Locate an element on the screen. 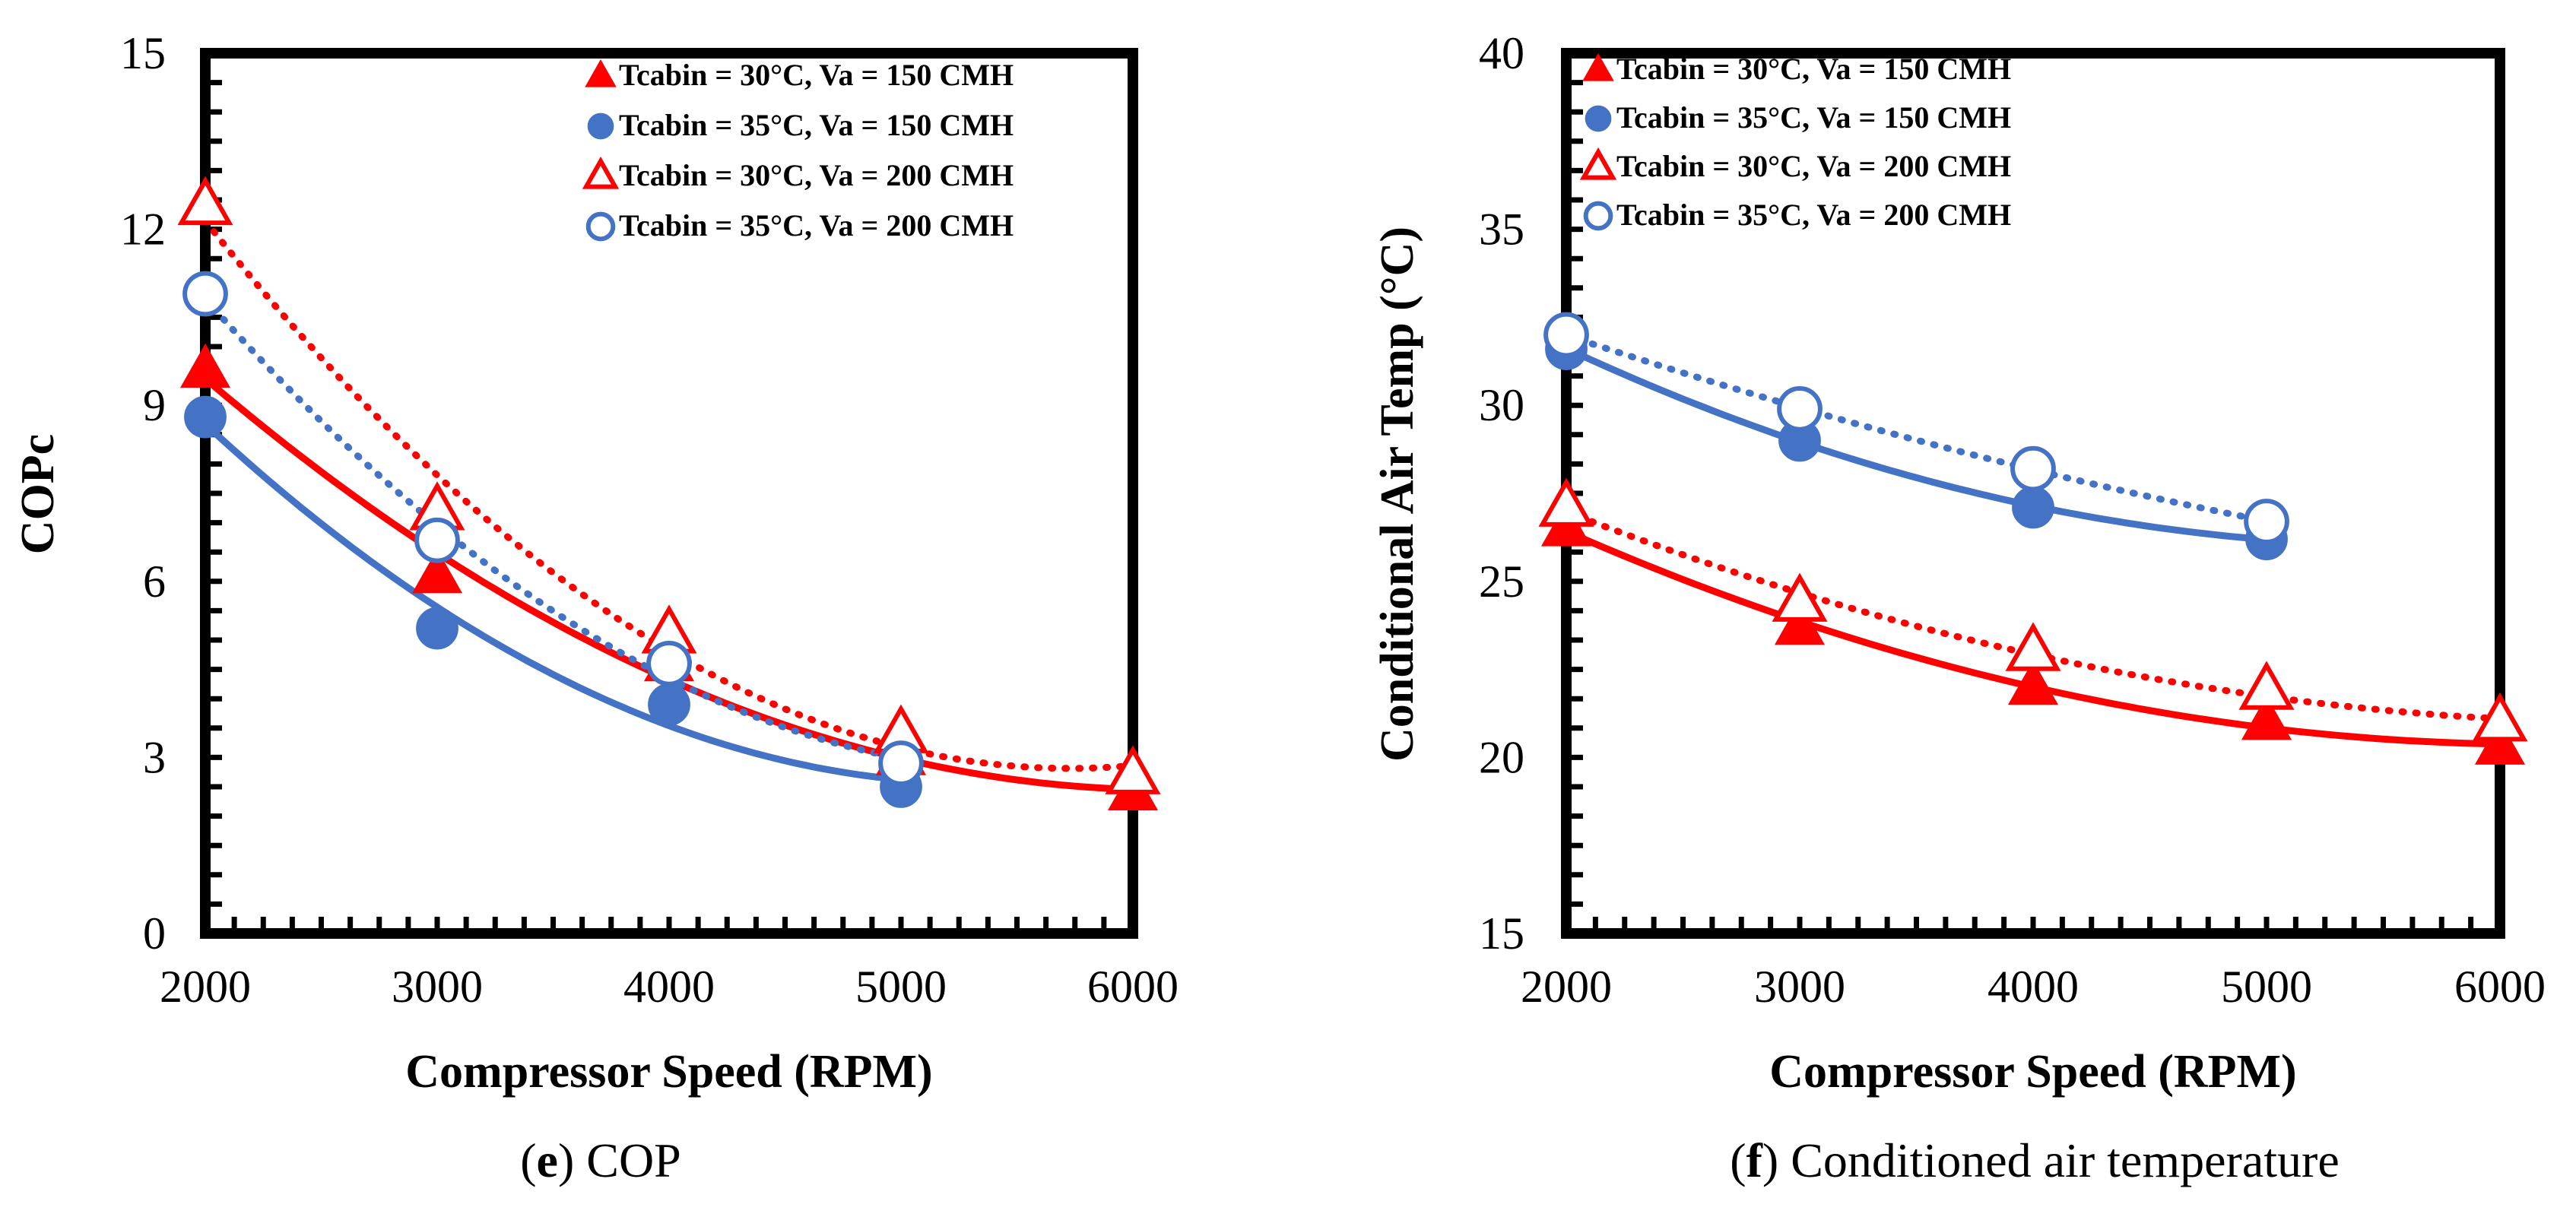  caption-letter: e is located at coordinates (548, 1160).